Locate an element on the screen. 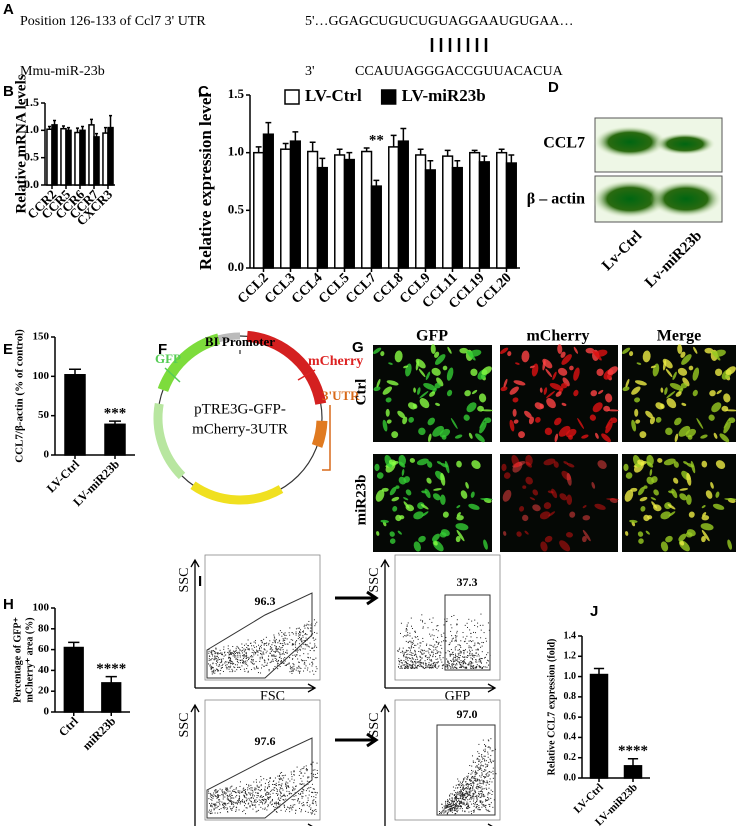  significance: **** is located at coordinates (111, 669).